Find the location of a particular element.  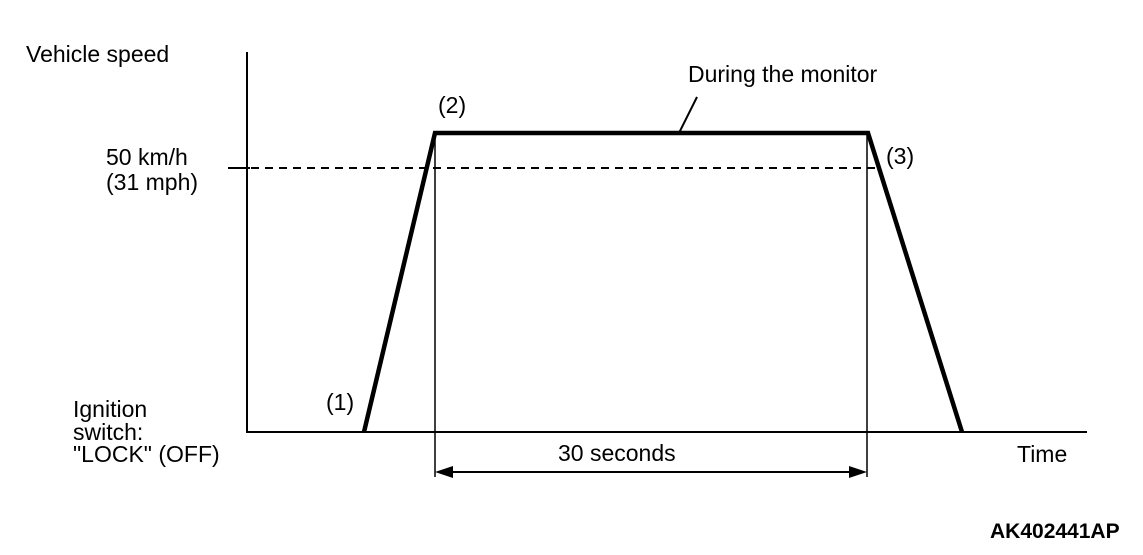

threshold-label: 50 km/h (31 mph) is located at coordinates (152, 170).